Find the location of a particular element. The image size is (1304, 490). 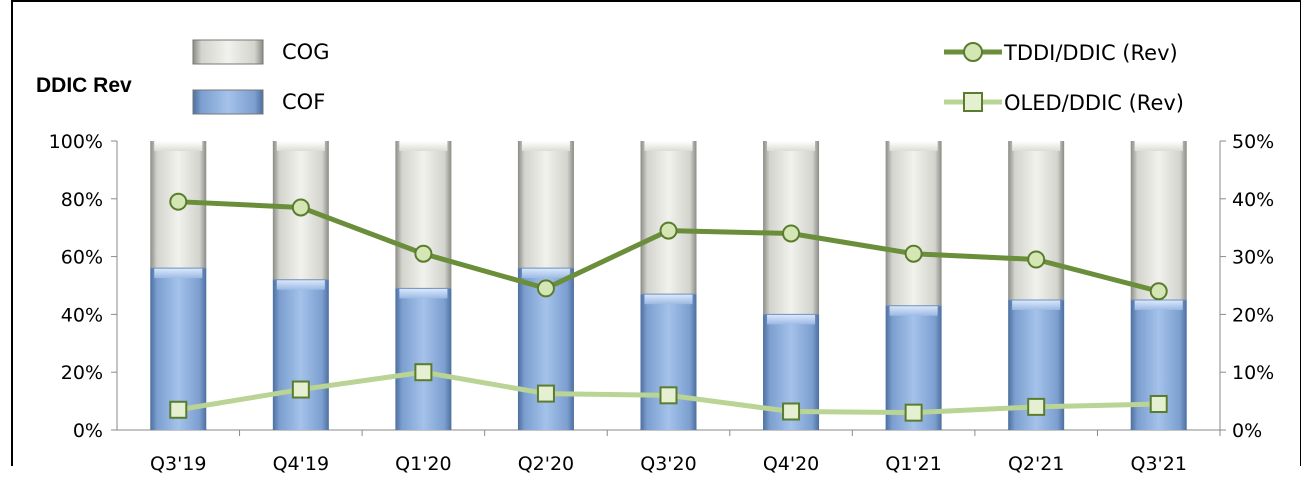

left-tick-label: 100% is located at coordinates (76, 142).